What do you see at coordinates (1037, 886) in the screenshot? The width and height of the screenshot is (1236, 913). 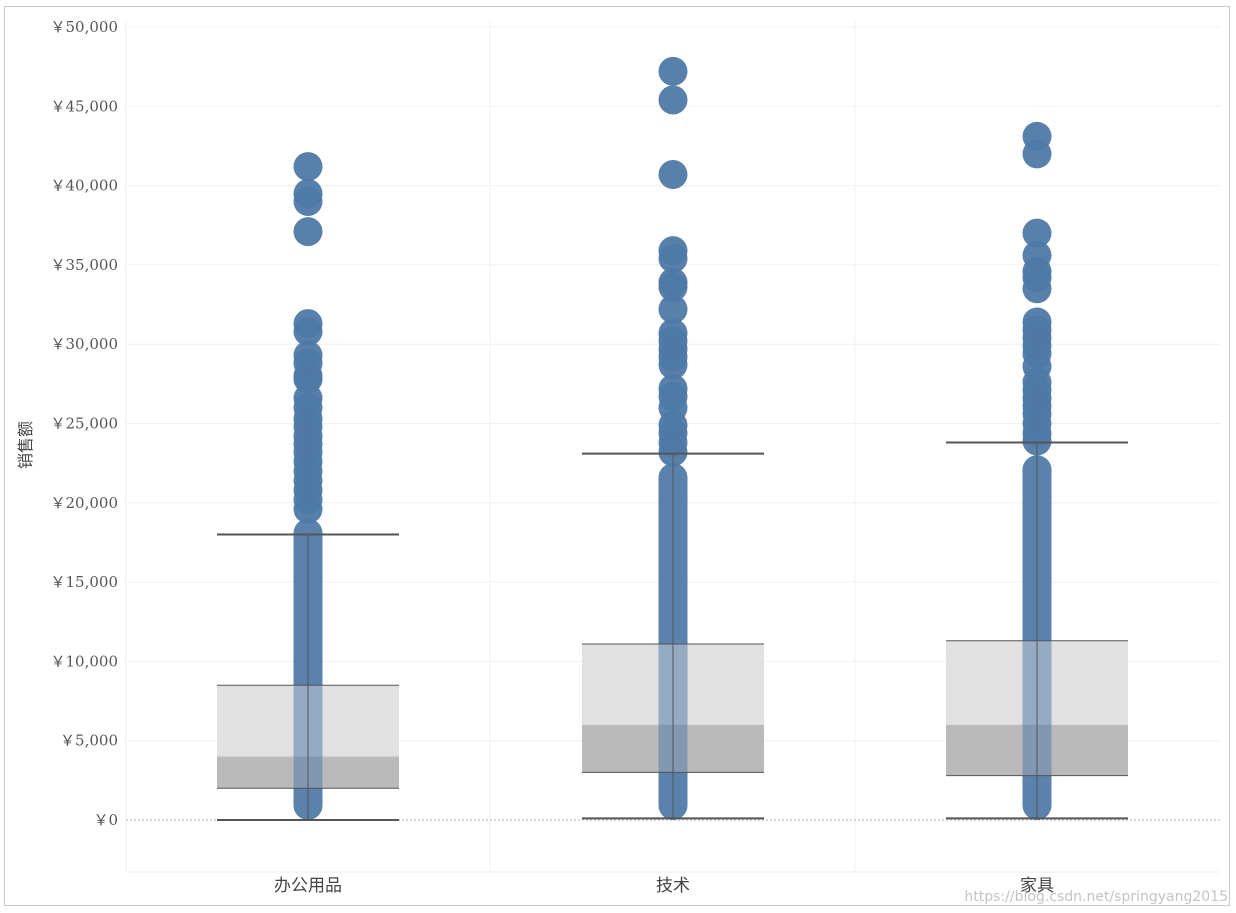 I see `x-category-label: 家具` at bounding box center [1037, 886].